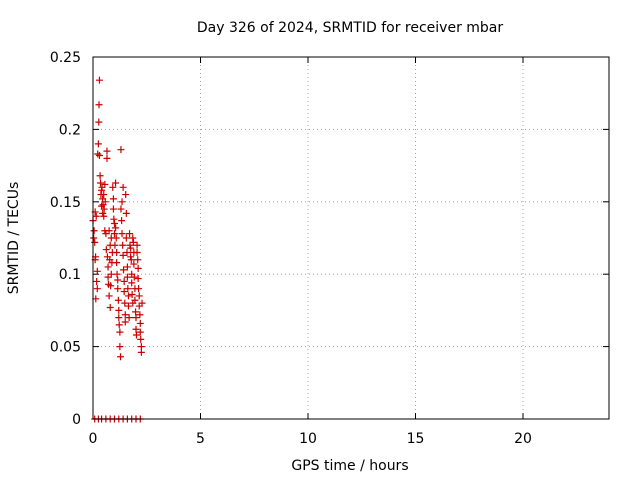  Describe the element at coordinates (70, 275) in the screenshot. I see `y-tick-label: 0.1` at that location.